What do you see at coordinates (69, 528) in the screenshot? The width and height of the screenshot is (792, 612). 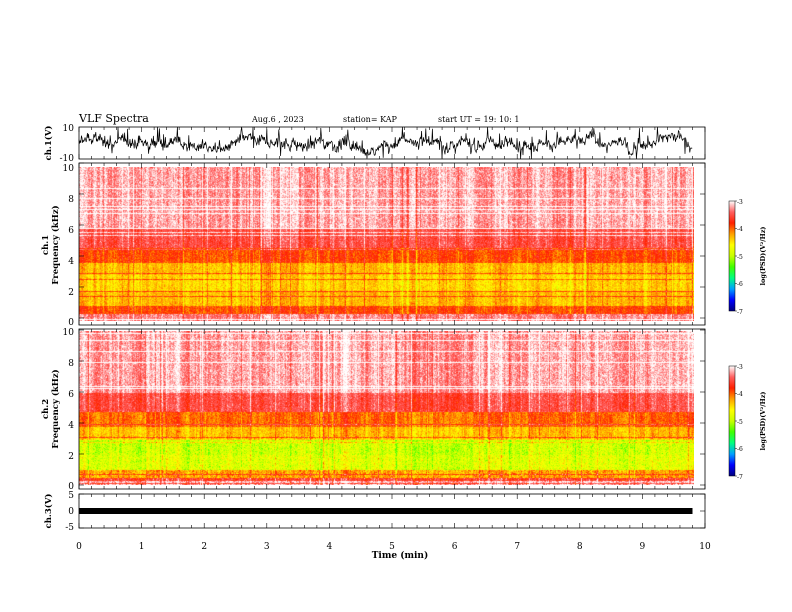 I see `ch3-ytick-m5: -5` at bounding box center [69, 528].